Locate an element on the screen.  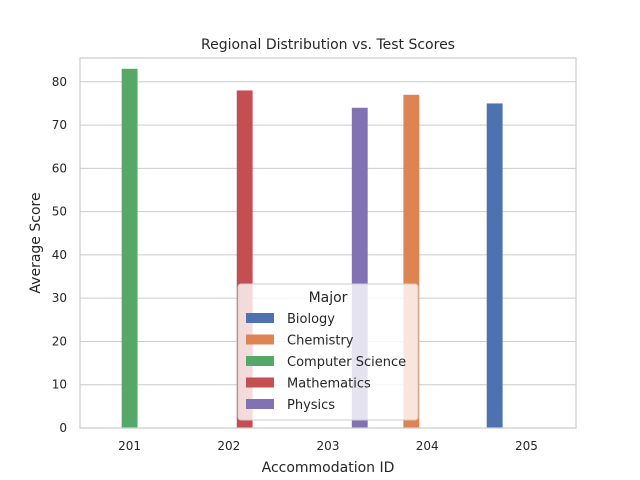
y-tick-label: 0 is located at coordinates (63, 428).